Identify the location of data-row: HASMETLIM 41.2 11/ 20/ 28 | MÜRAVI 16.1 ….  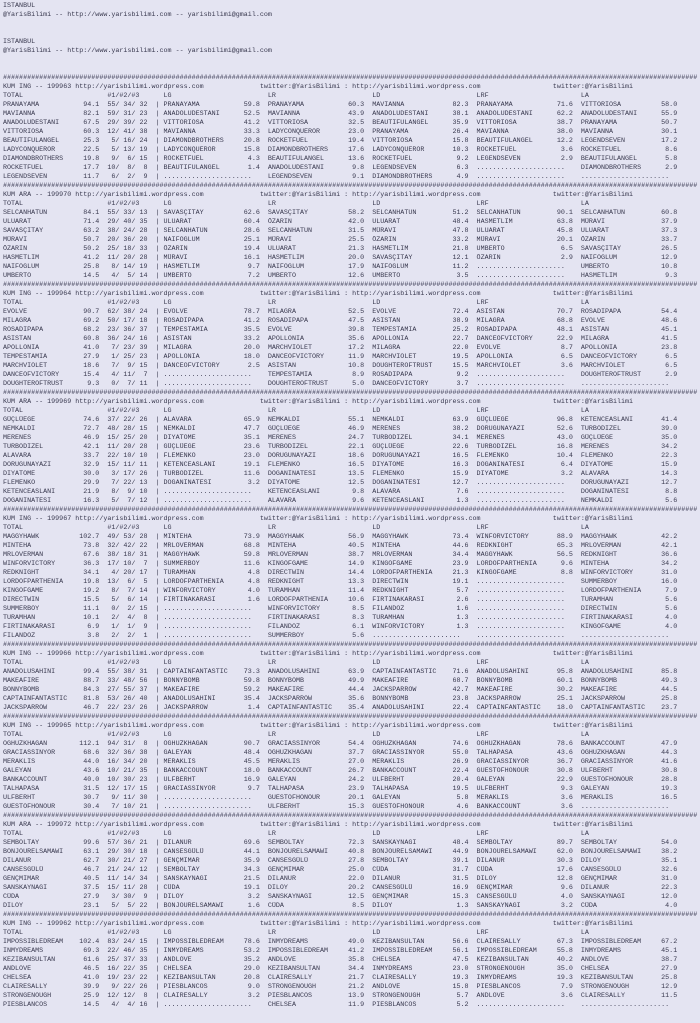
(340, 258).